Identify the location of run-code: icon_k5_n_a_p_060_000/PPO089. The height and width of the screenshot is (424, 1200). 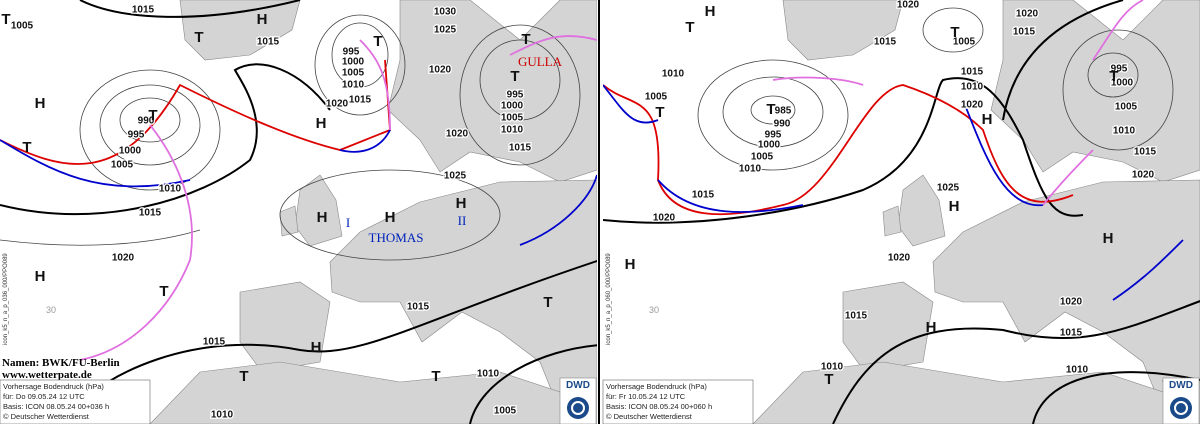
(609, 299).